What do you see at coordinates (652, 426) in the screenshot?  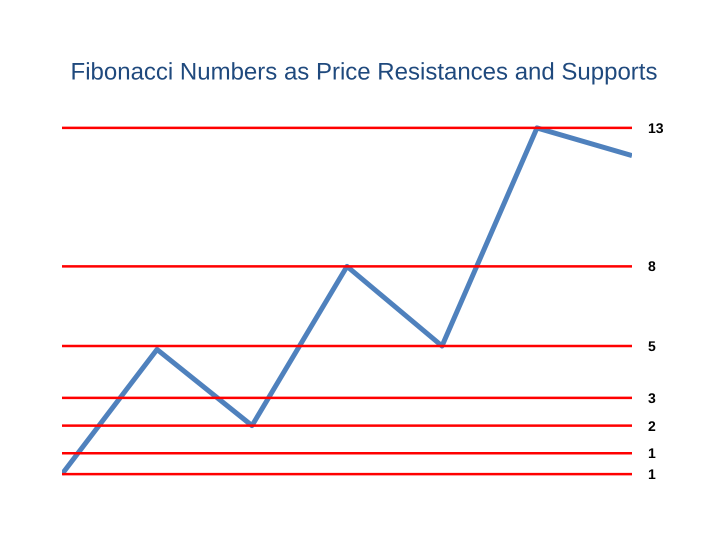 I see `text: 2` at bounding box center [652, 426].